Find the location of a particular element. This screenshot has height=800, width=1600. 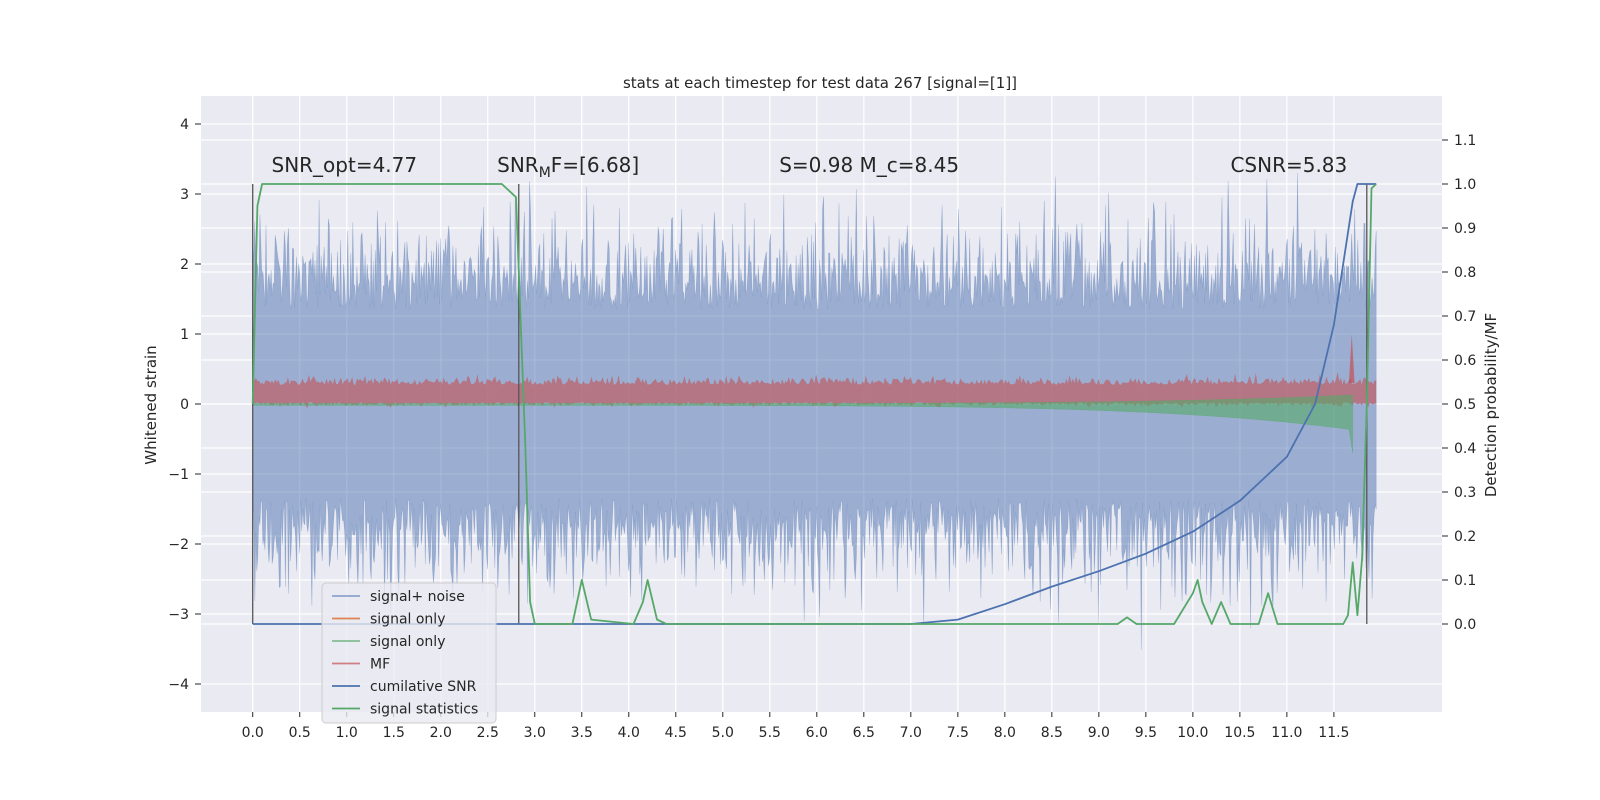

signal-only-series is located at coordinates (802, 424).